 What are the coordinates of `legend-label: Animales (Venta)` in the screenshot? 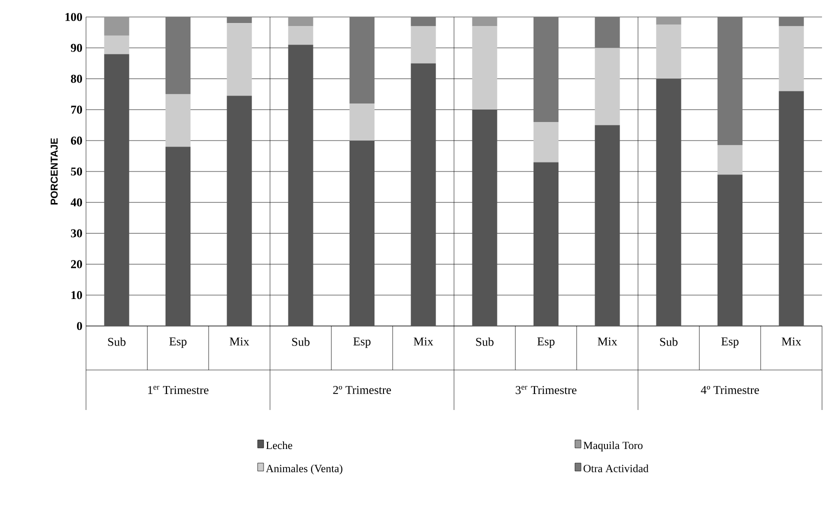 It's located at (304, 469).